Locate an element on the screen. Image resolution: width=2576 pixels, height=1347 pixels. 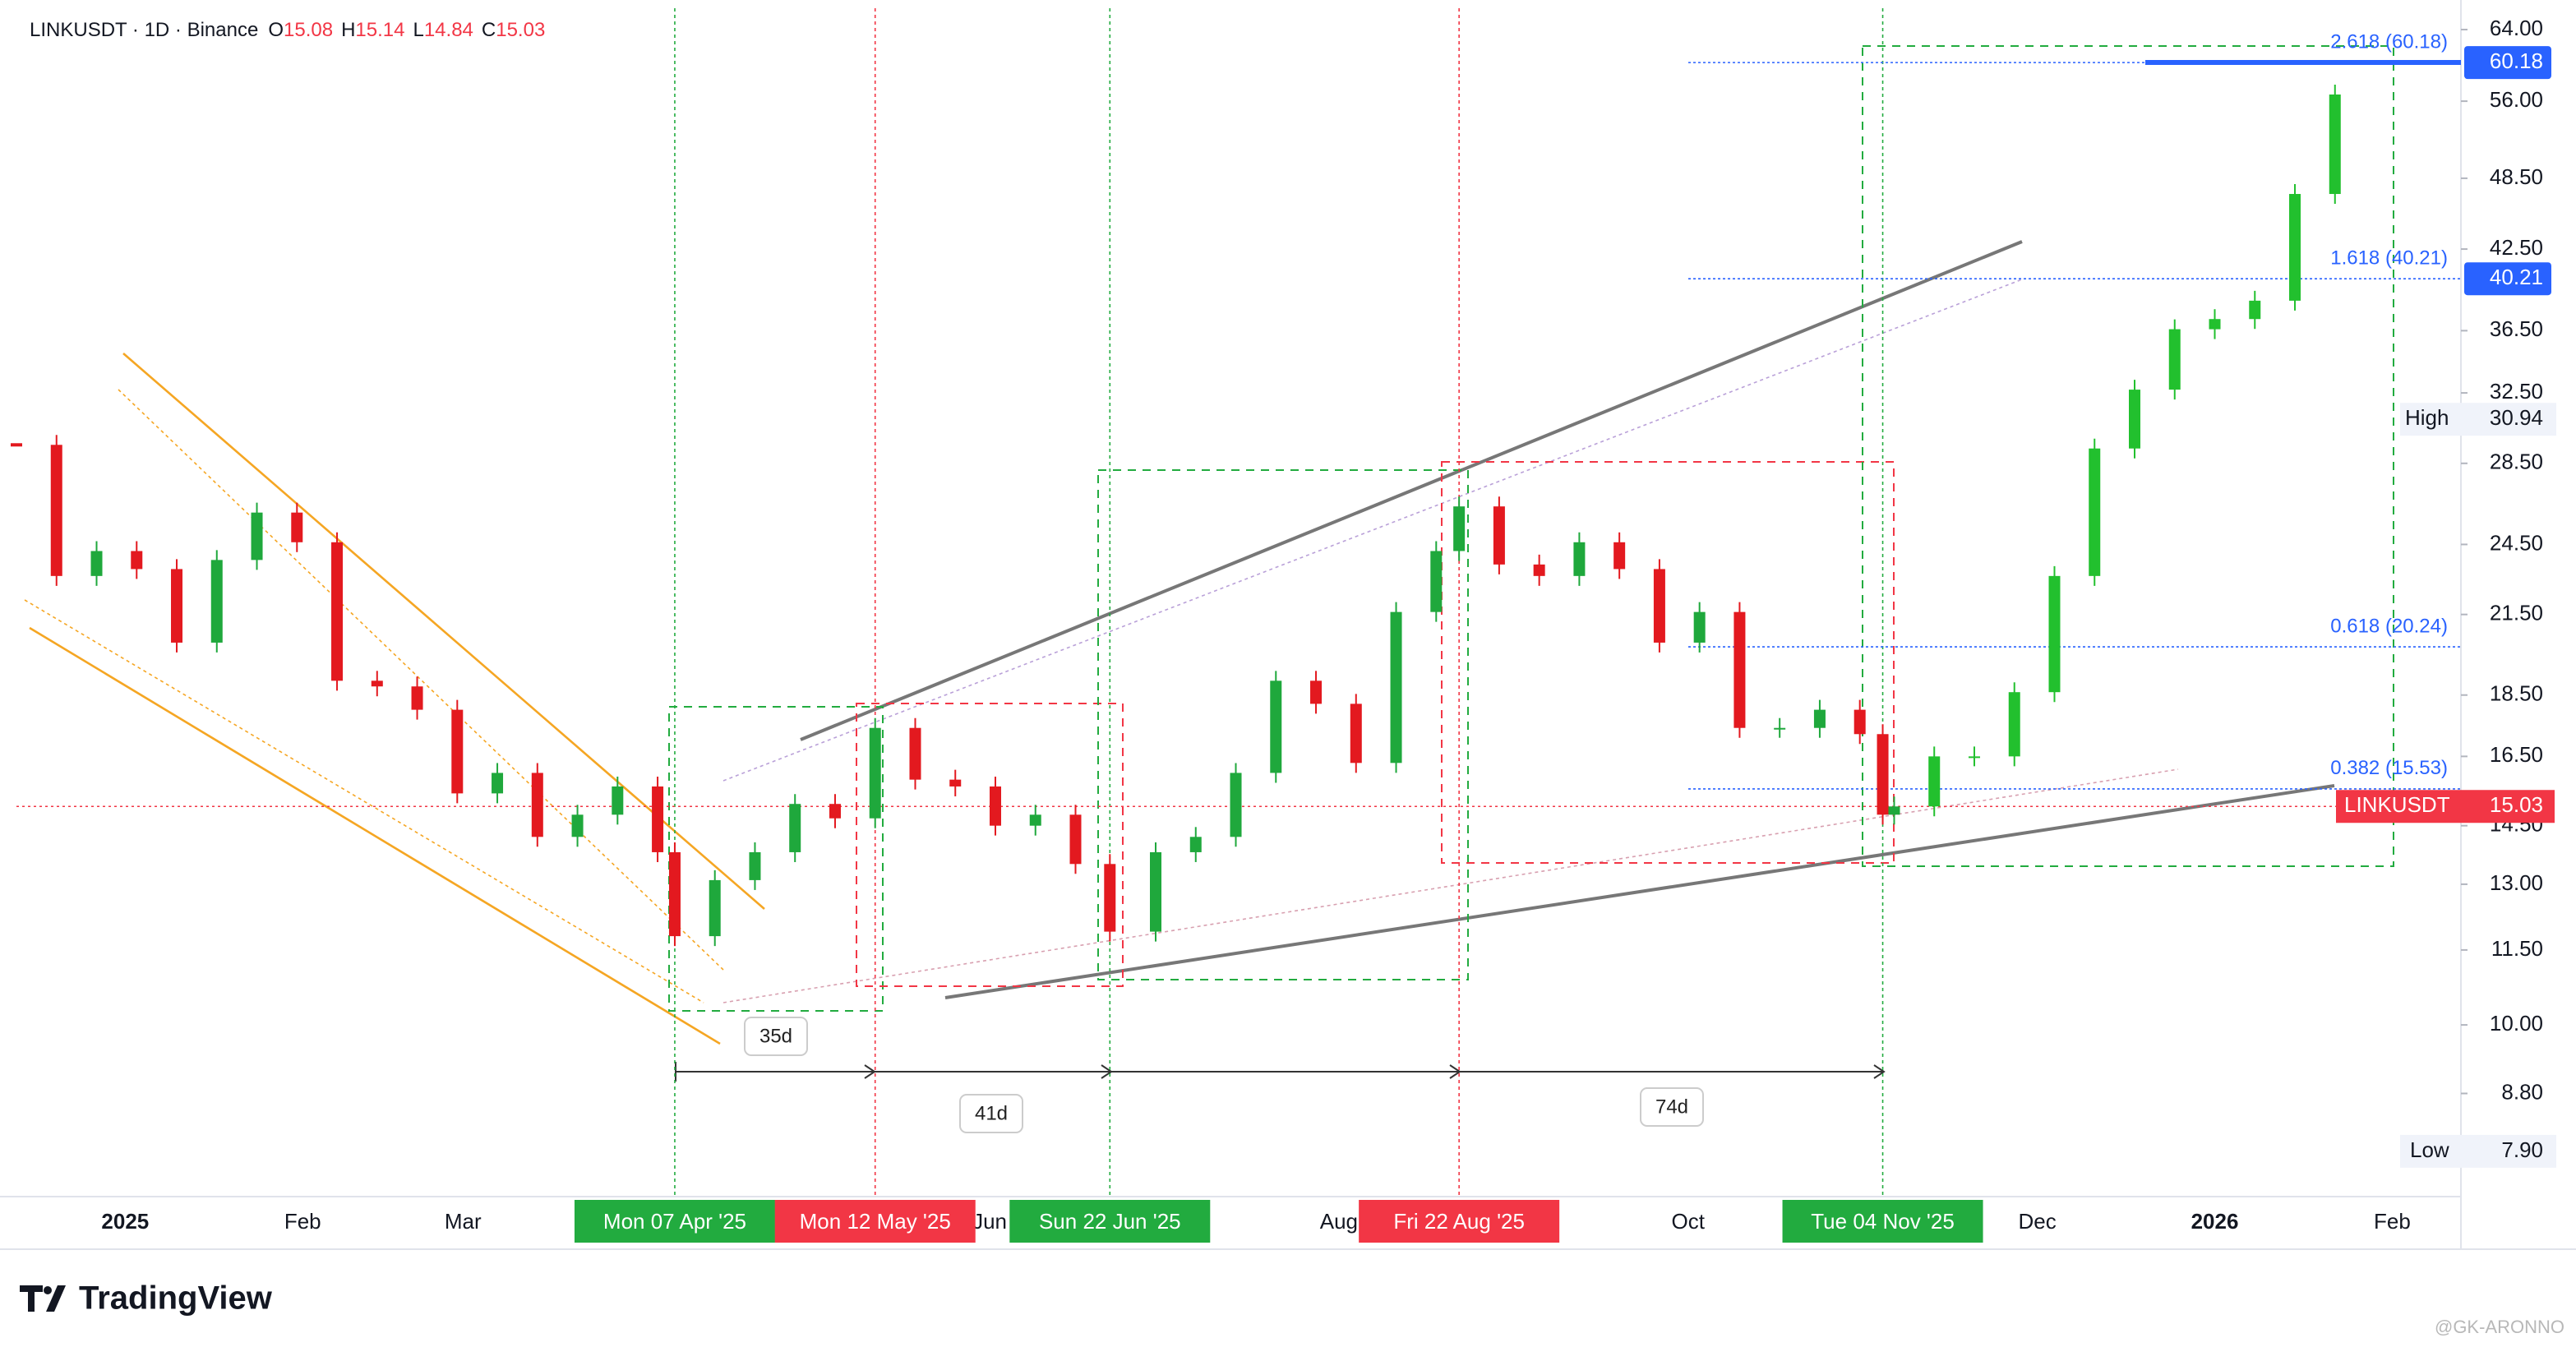
x-tick-label: Aug is located at coordinates (1339, 1222).